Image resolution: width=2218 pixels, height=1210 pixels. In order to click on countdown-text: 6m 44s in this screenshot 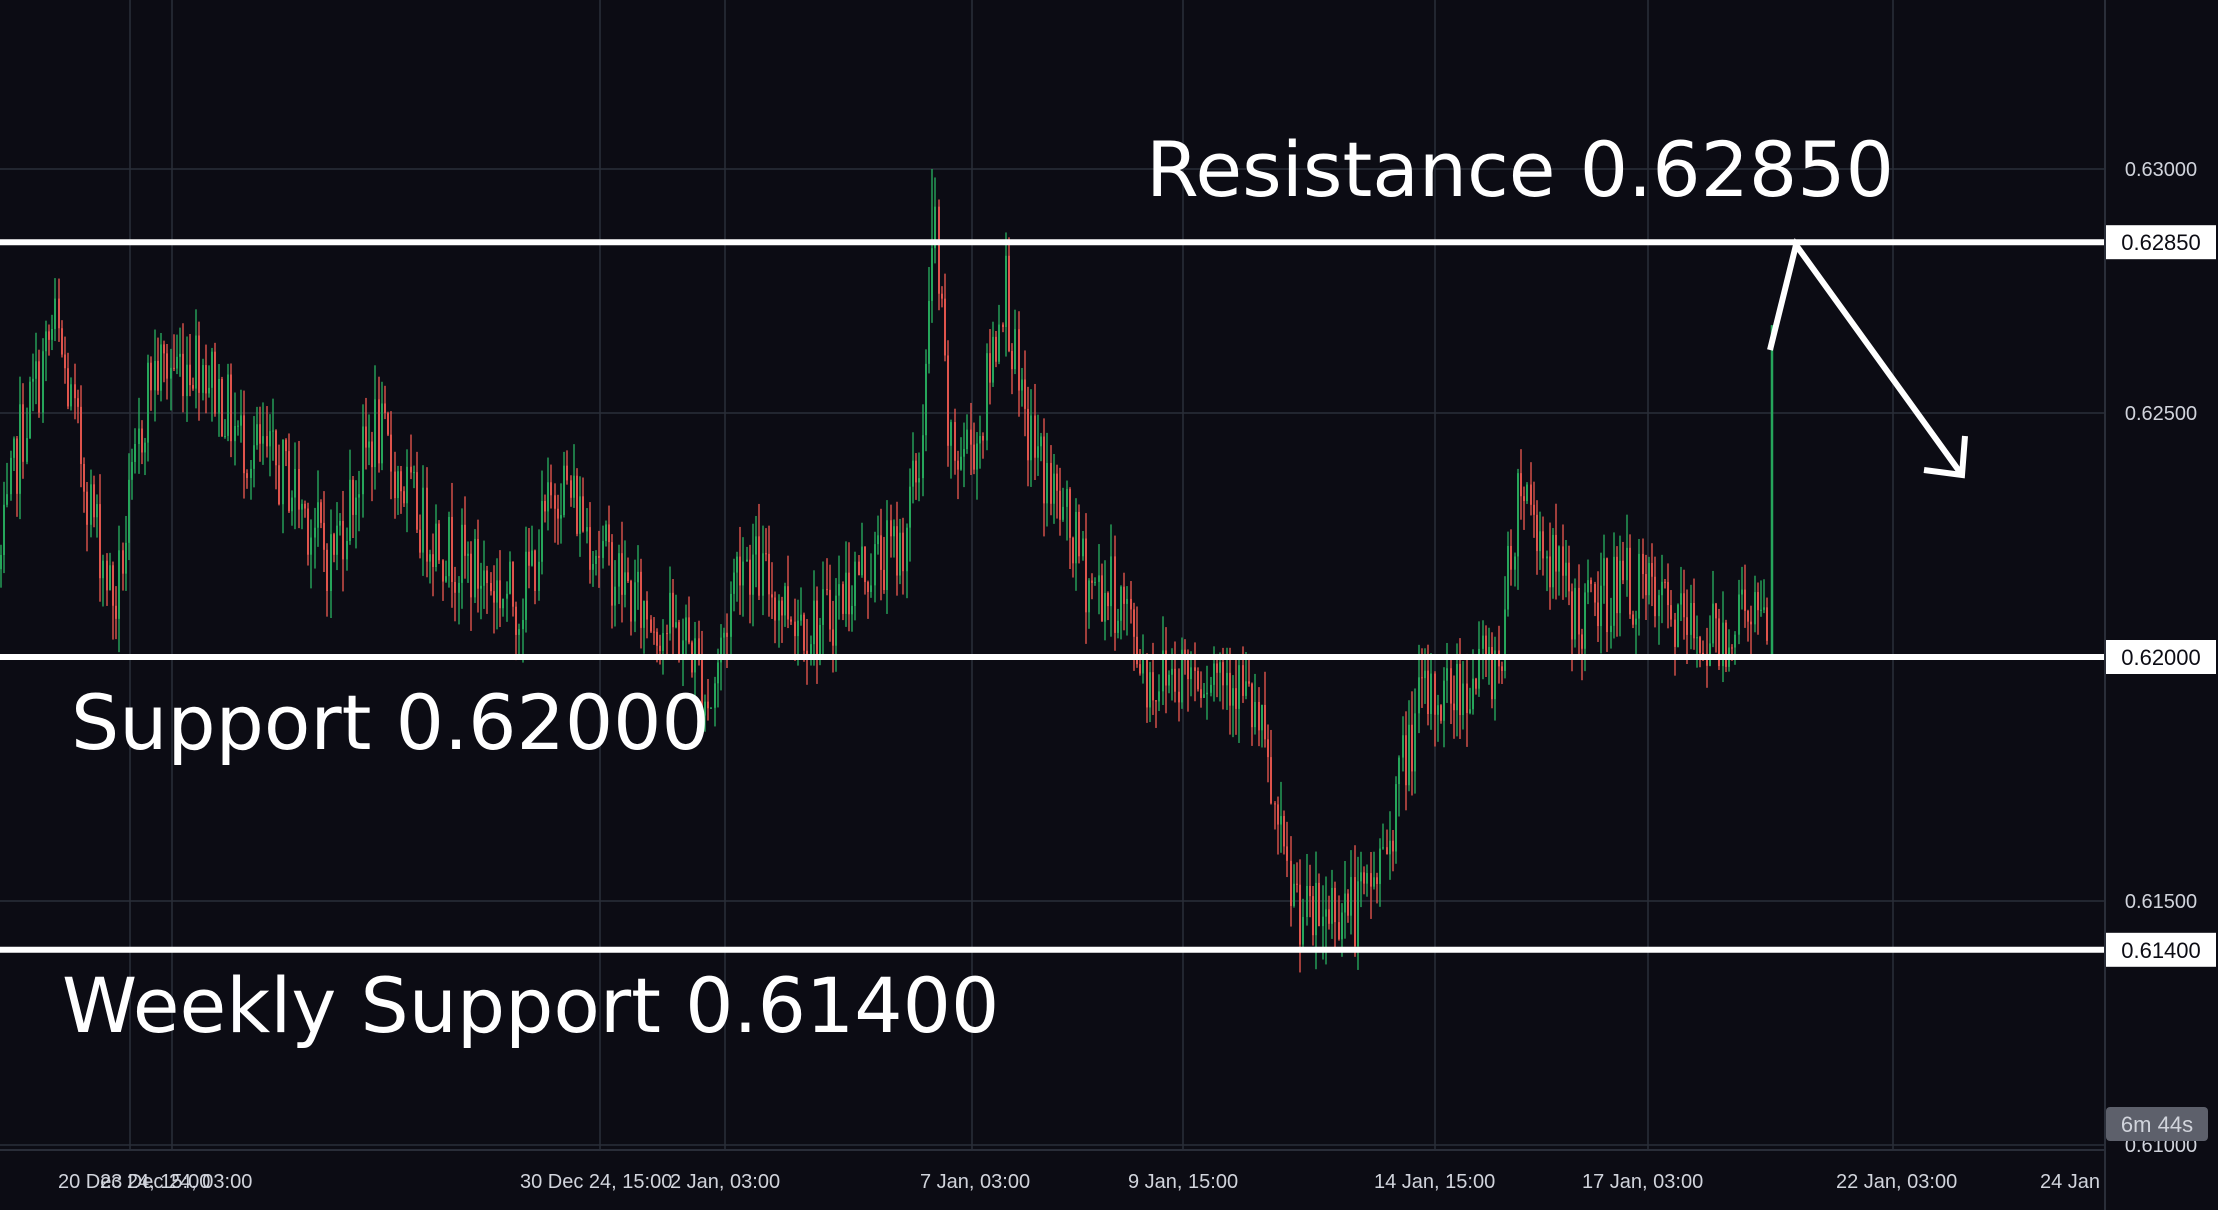, I will do `click(2157, 1124)`.